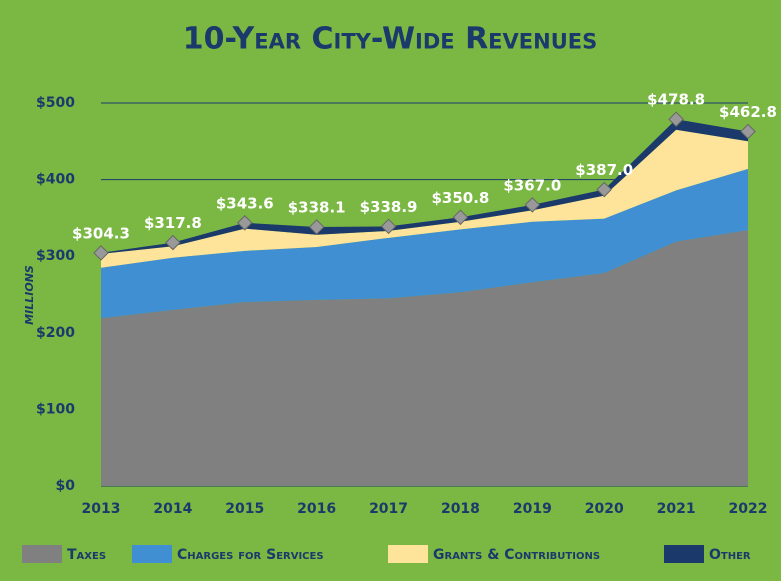 The width and height of the screenshot is (781, 581). I want to click on total-label: $338.1, so click(317, 208).